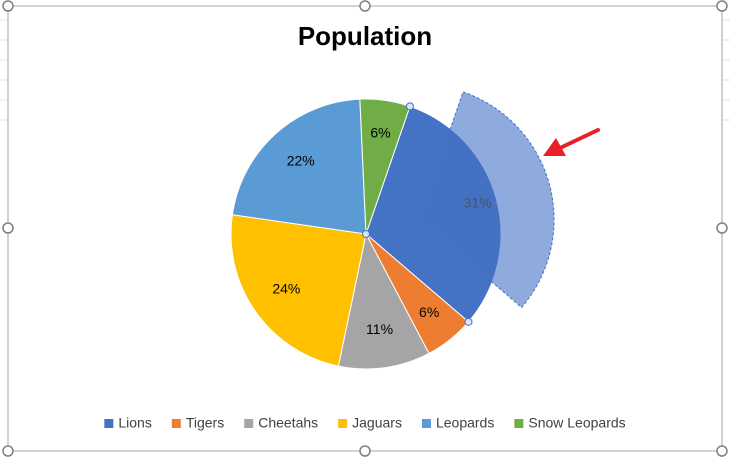 This screenshot has height=457, width=730. I want to click on legend-label: Lions, so click(134, 423).